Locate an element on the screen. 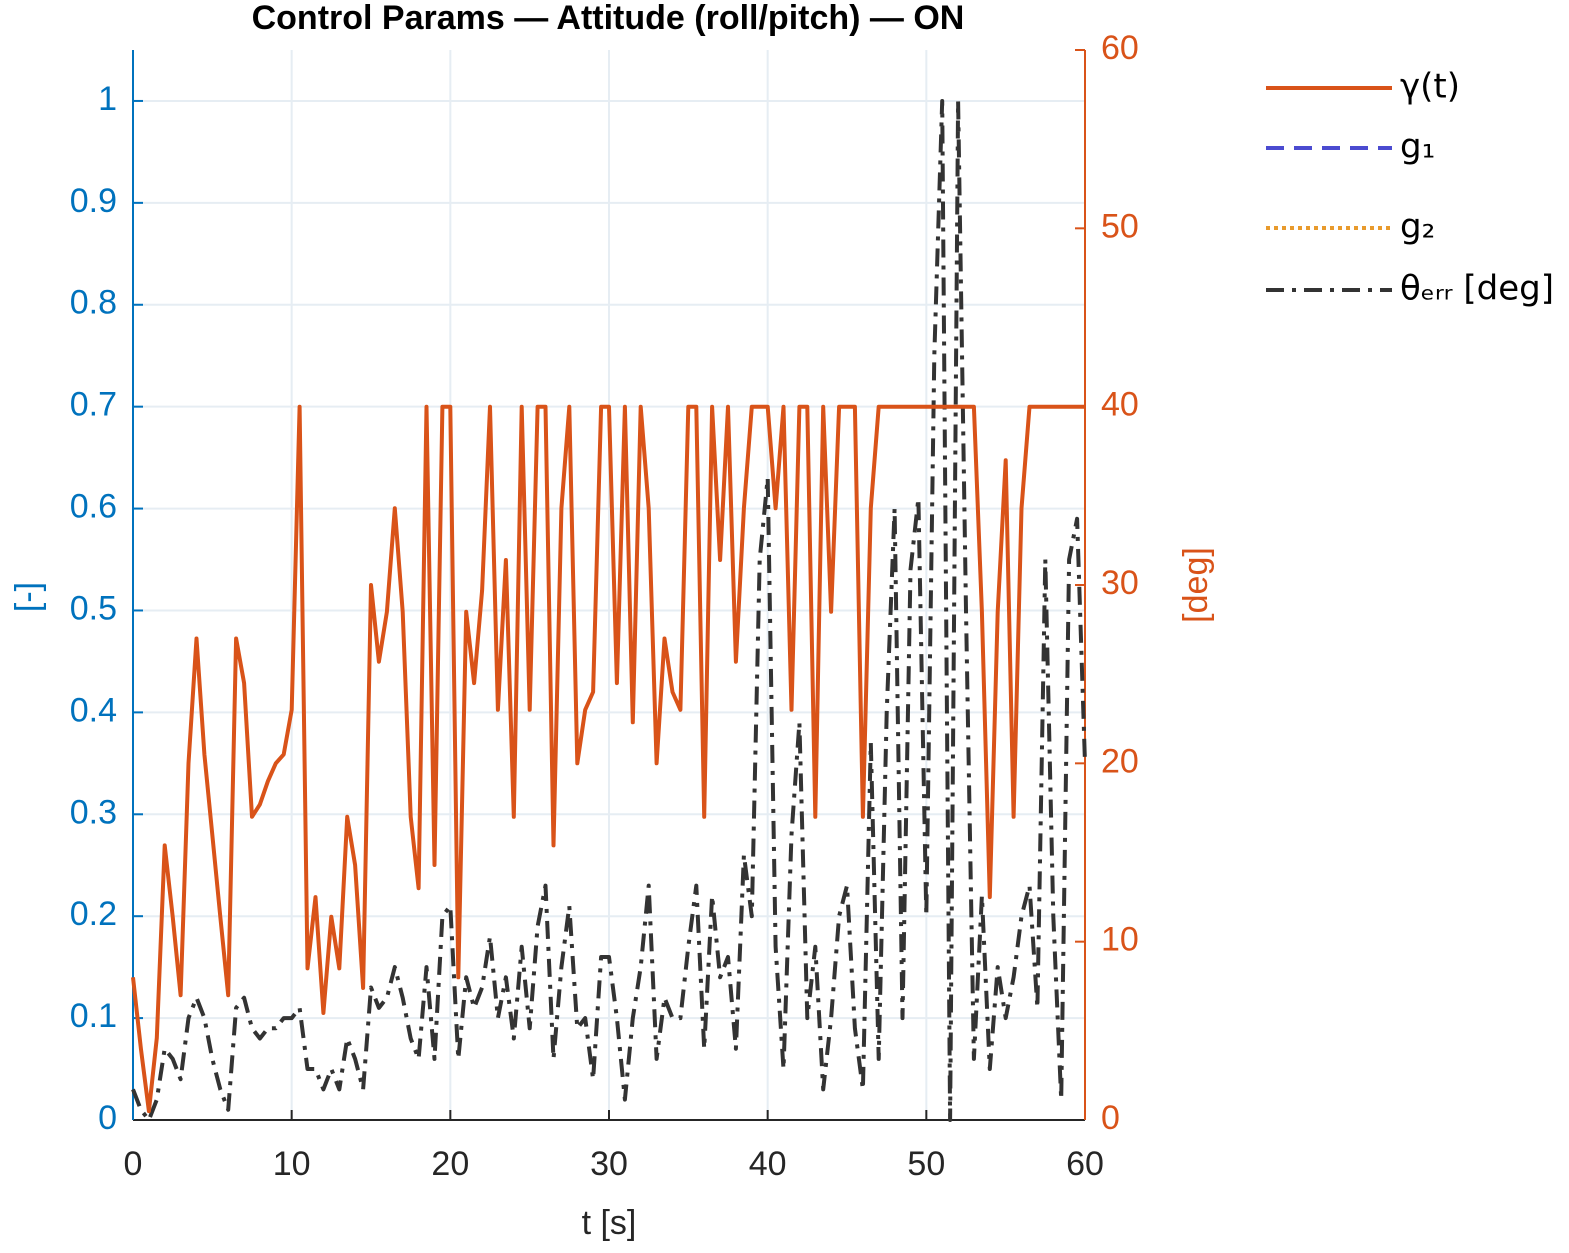 The image size is (1569, 1253). x-tick-label: 10 is located at coordinates (292, 1164).